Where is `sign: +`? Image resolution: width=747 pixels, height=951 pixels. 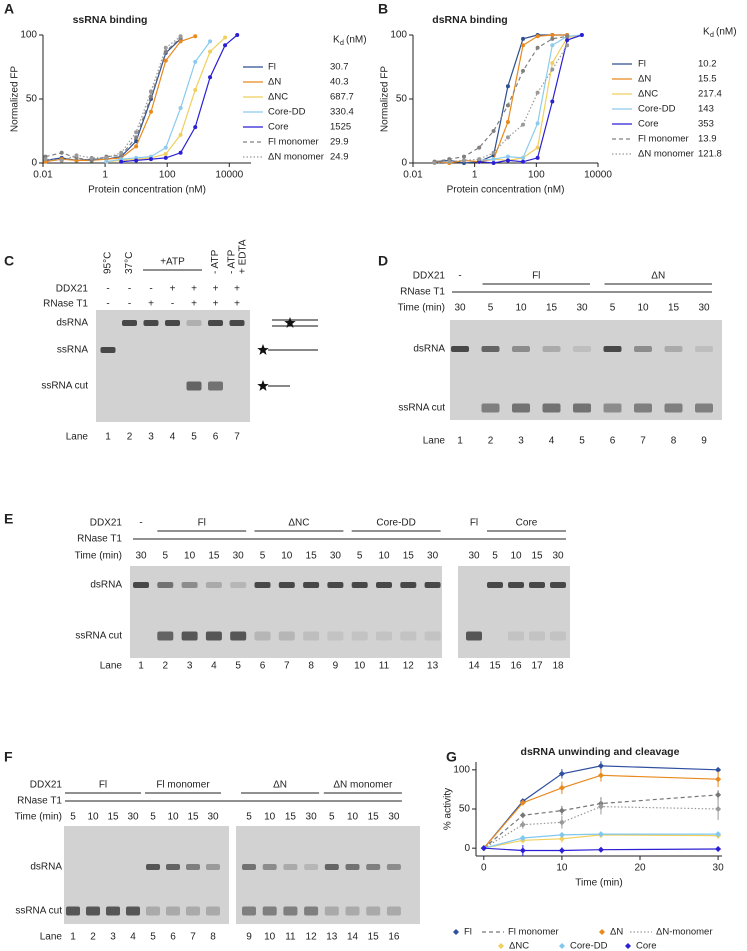 sign: + is located at coordinates (194, 304).